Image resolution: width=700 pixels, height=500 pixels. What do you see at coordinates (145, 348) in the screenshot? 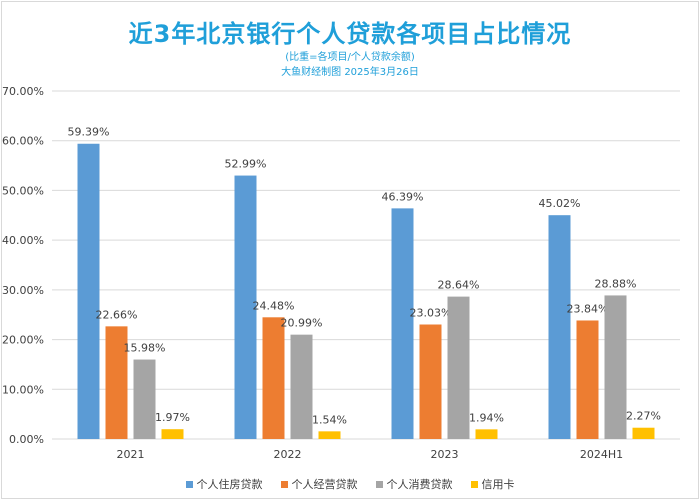
I see `data-label: 15.98%` at bounding box center [145, 348].